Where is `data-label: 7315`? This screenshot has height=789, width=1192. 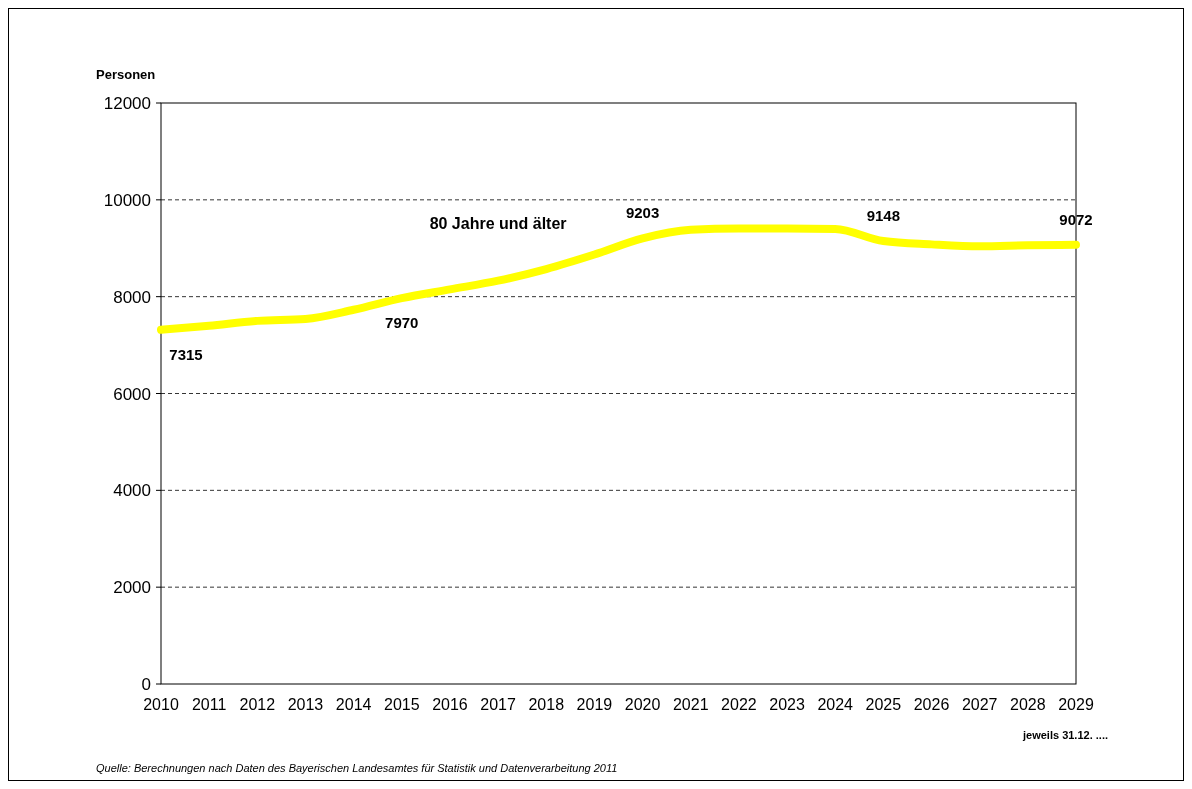 data-label: 7315 is located at coordinates (186, 354).